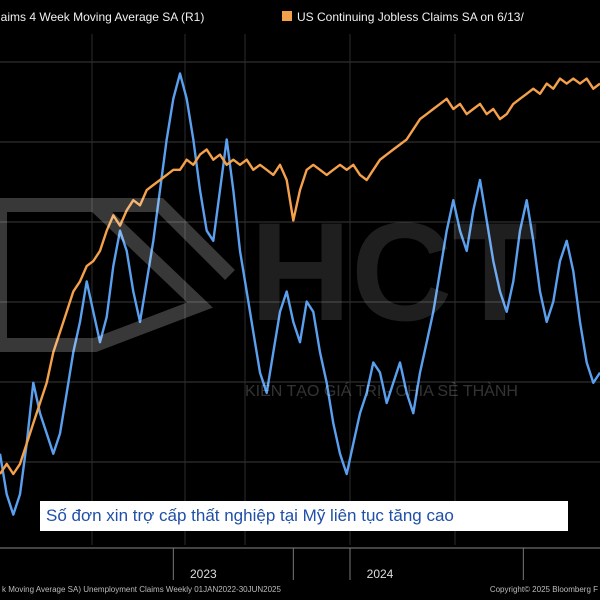 This screenshot has height=600, width=600. What do you see at coordinates (300, 564) in the screenshot?
I see `x-axis: 2023 2024` at bounding box center [300, 564].